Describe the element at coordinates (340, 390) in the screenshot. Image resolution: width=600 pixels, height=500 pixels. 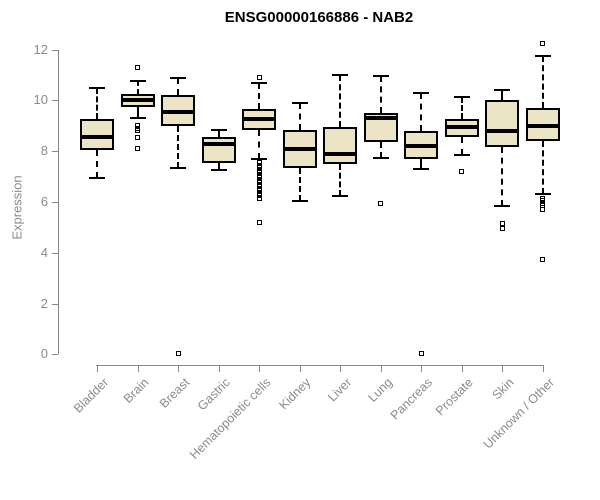
I see `x-tick-label: Liver` at that location.